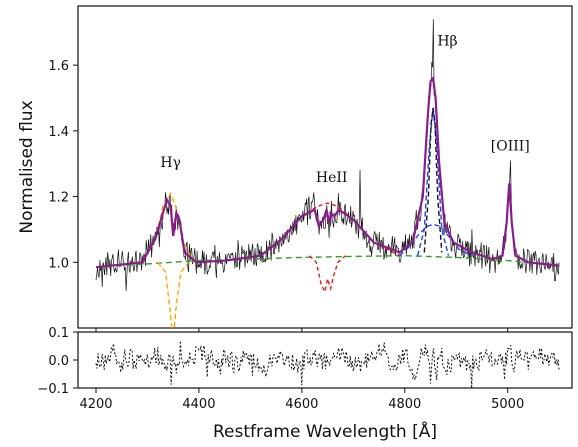 The image size is (578, 447). I want to click on x-tick-label: 4600, so click(301, 404).